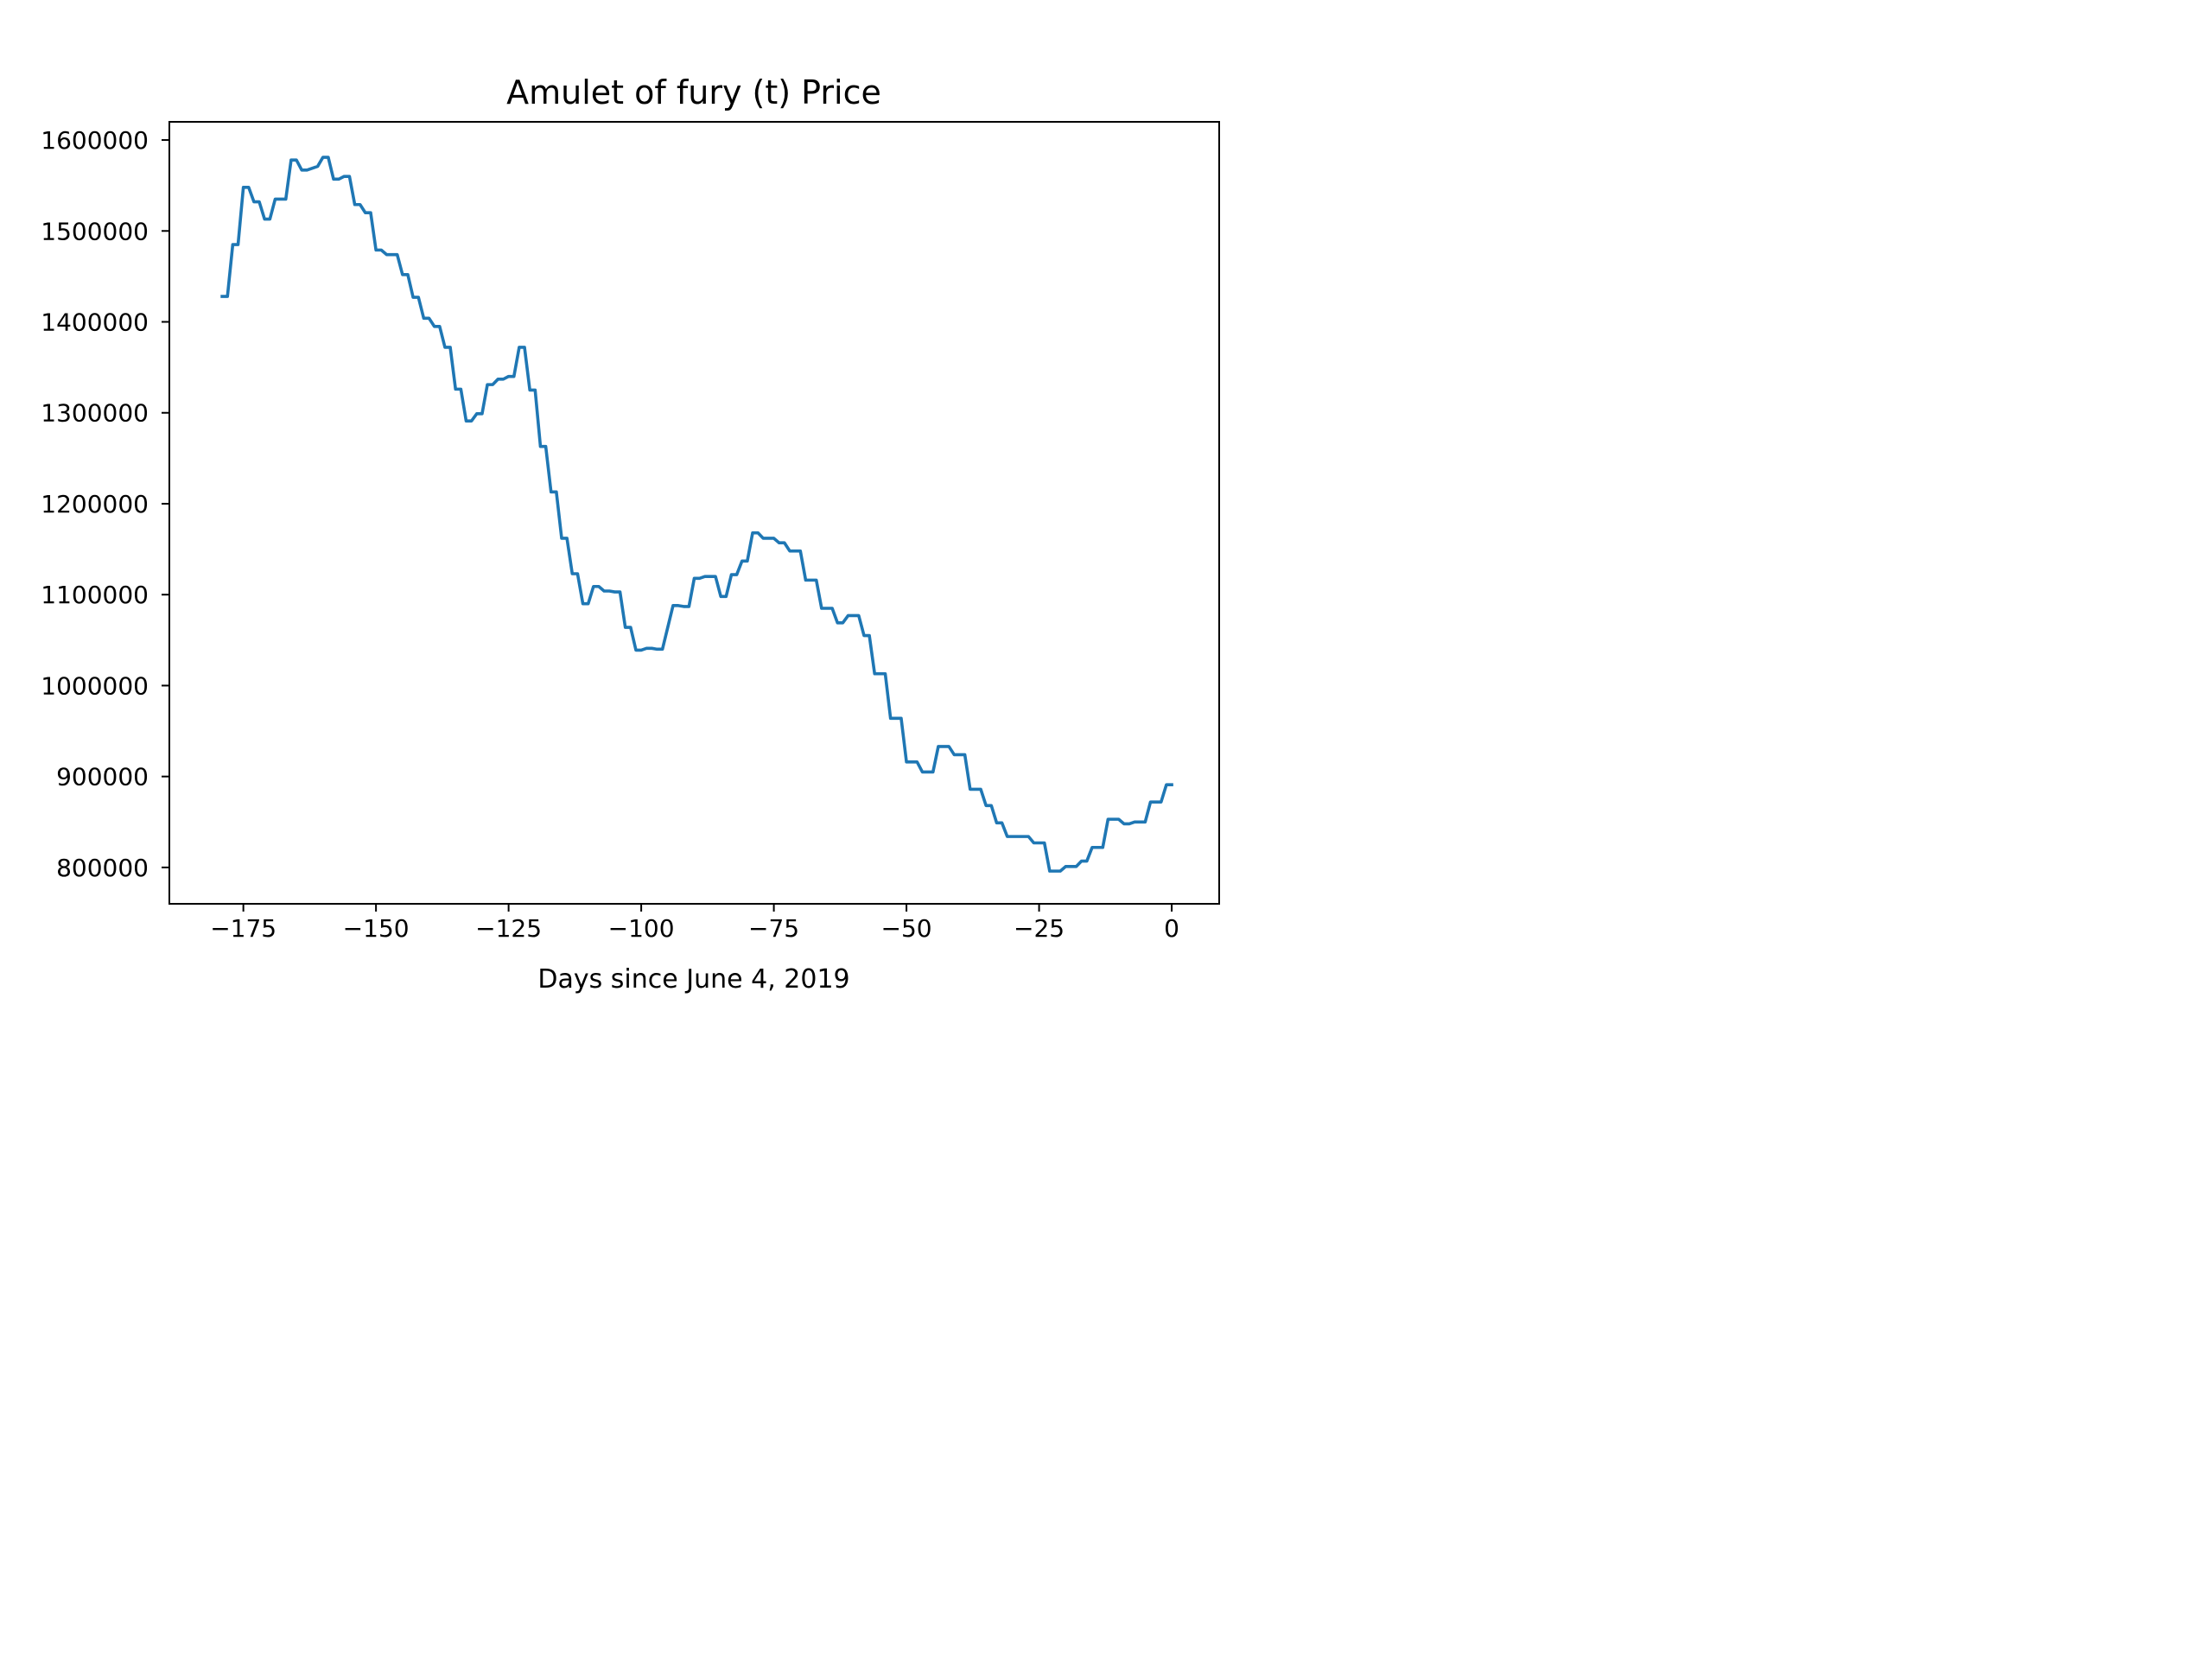 The width and height of the screenshot is (2212, 1659). What do you see at coordinates (1171, 928) in the screenshot?
I see `x-tick-label: 0` at bounding box center [1171, 928].